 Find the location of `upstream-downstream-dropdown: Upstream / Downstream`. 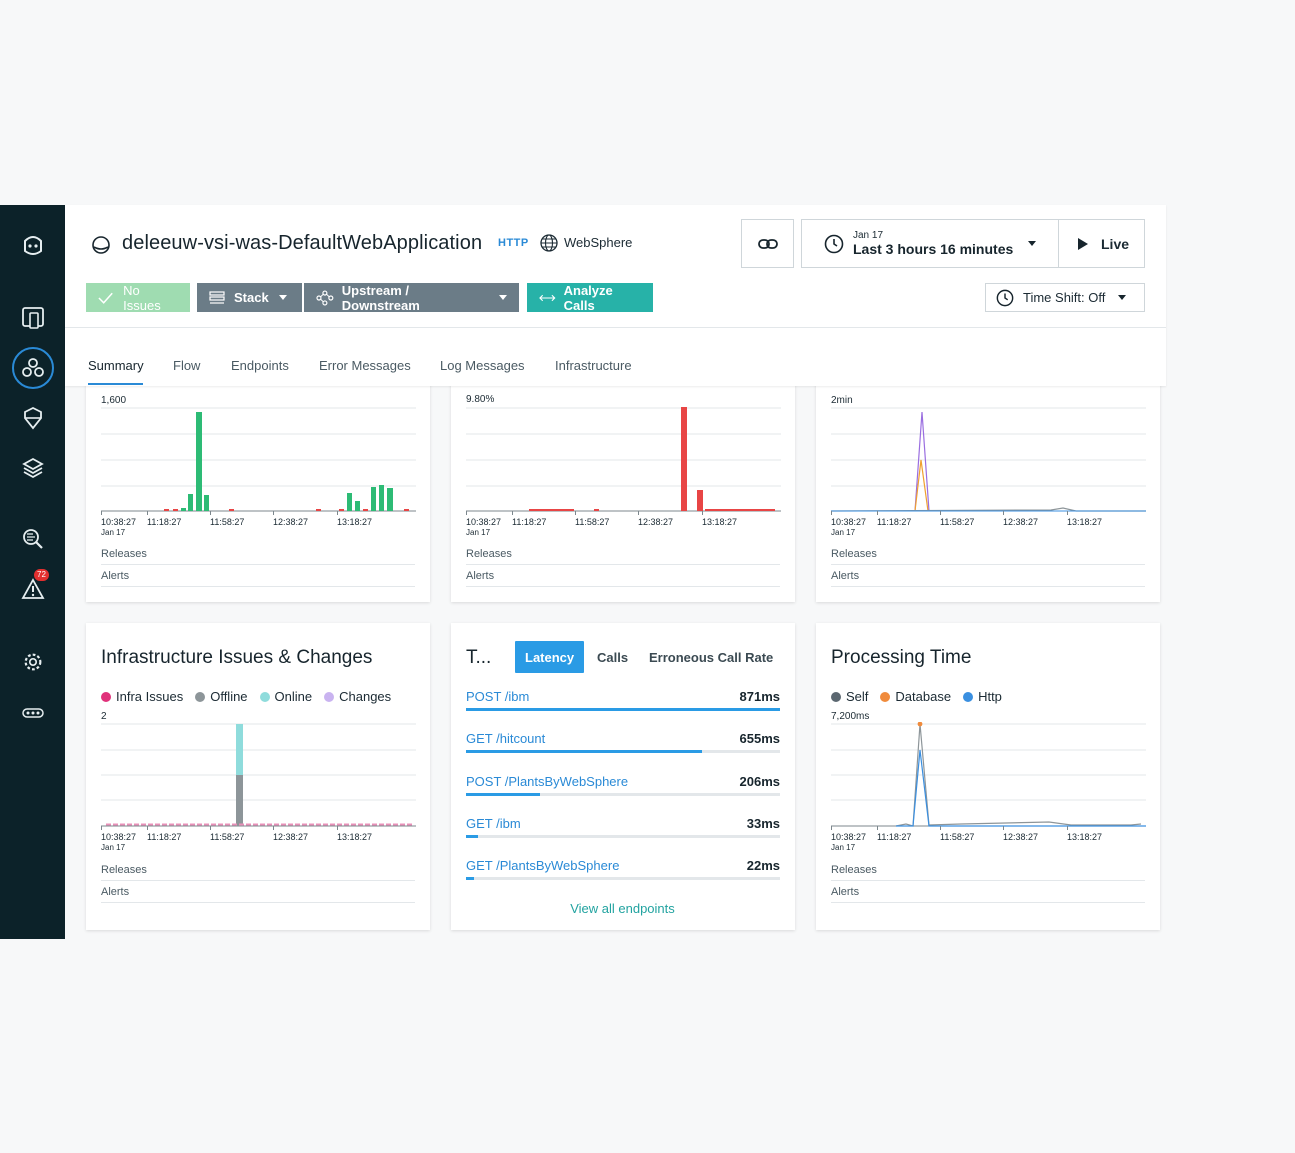

upstream-downstream-dropdown: Upstream / Downstream is located at coordinates (411, 297).